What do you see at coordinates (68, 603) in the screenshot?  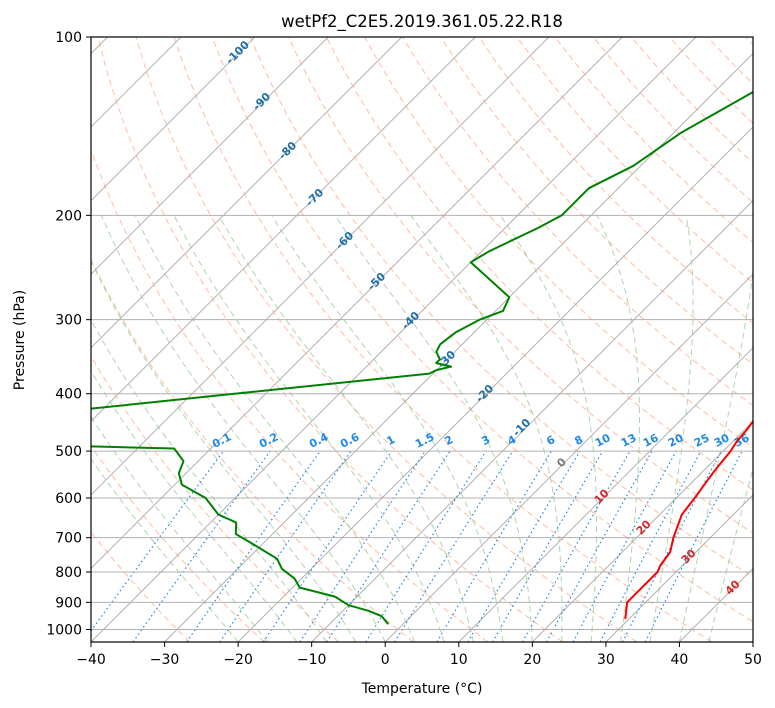 I see `y-tick-label: 900` at bounding box center [68, 603].